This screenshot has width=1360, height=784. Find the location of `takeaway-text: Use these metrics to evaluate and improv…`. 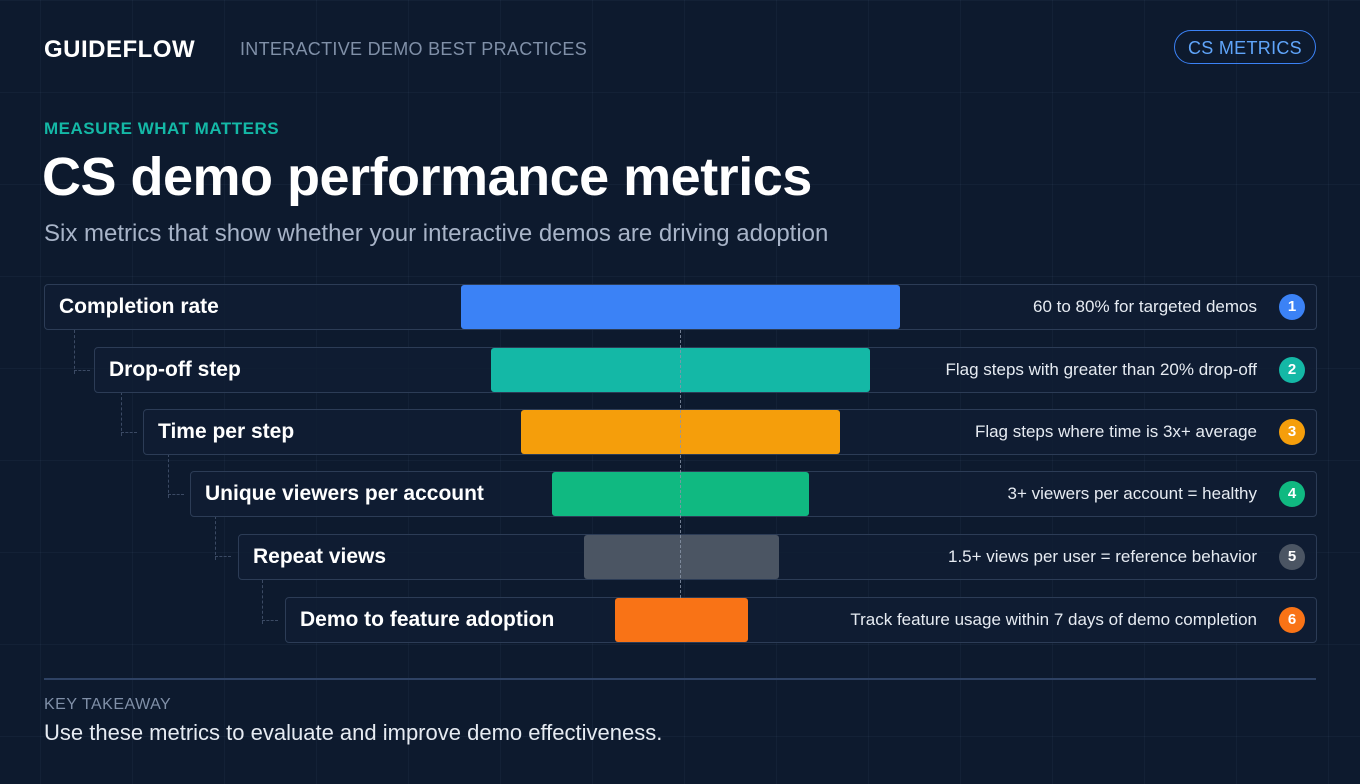

takeaway-text: Use these metrics to evaluate and improv… is located at coordinates (353, 732).